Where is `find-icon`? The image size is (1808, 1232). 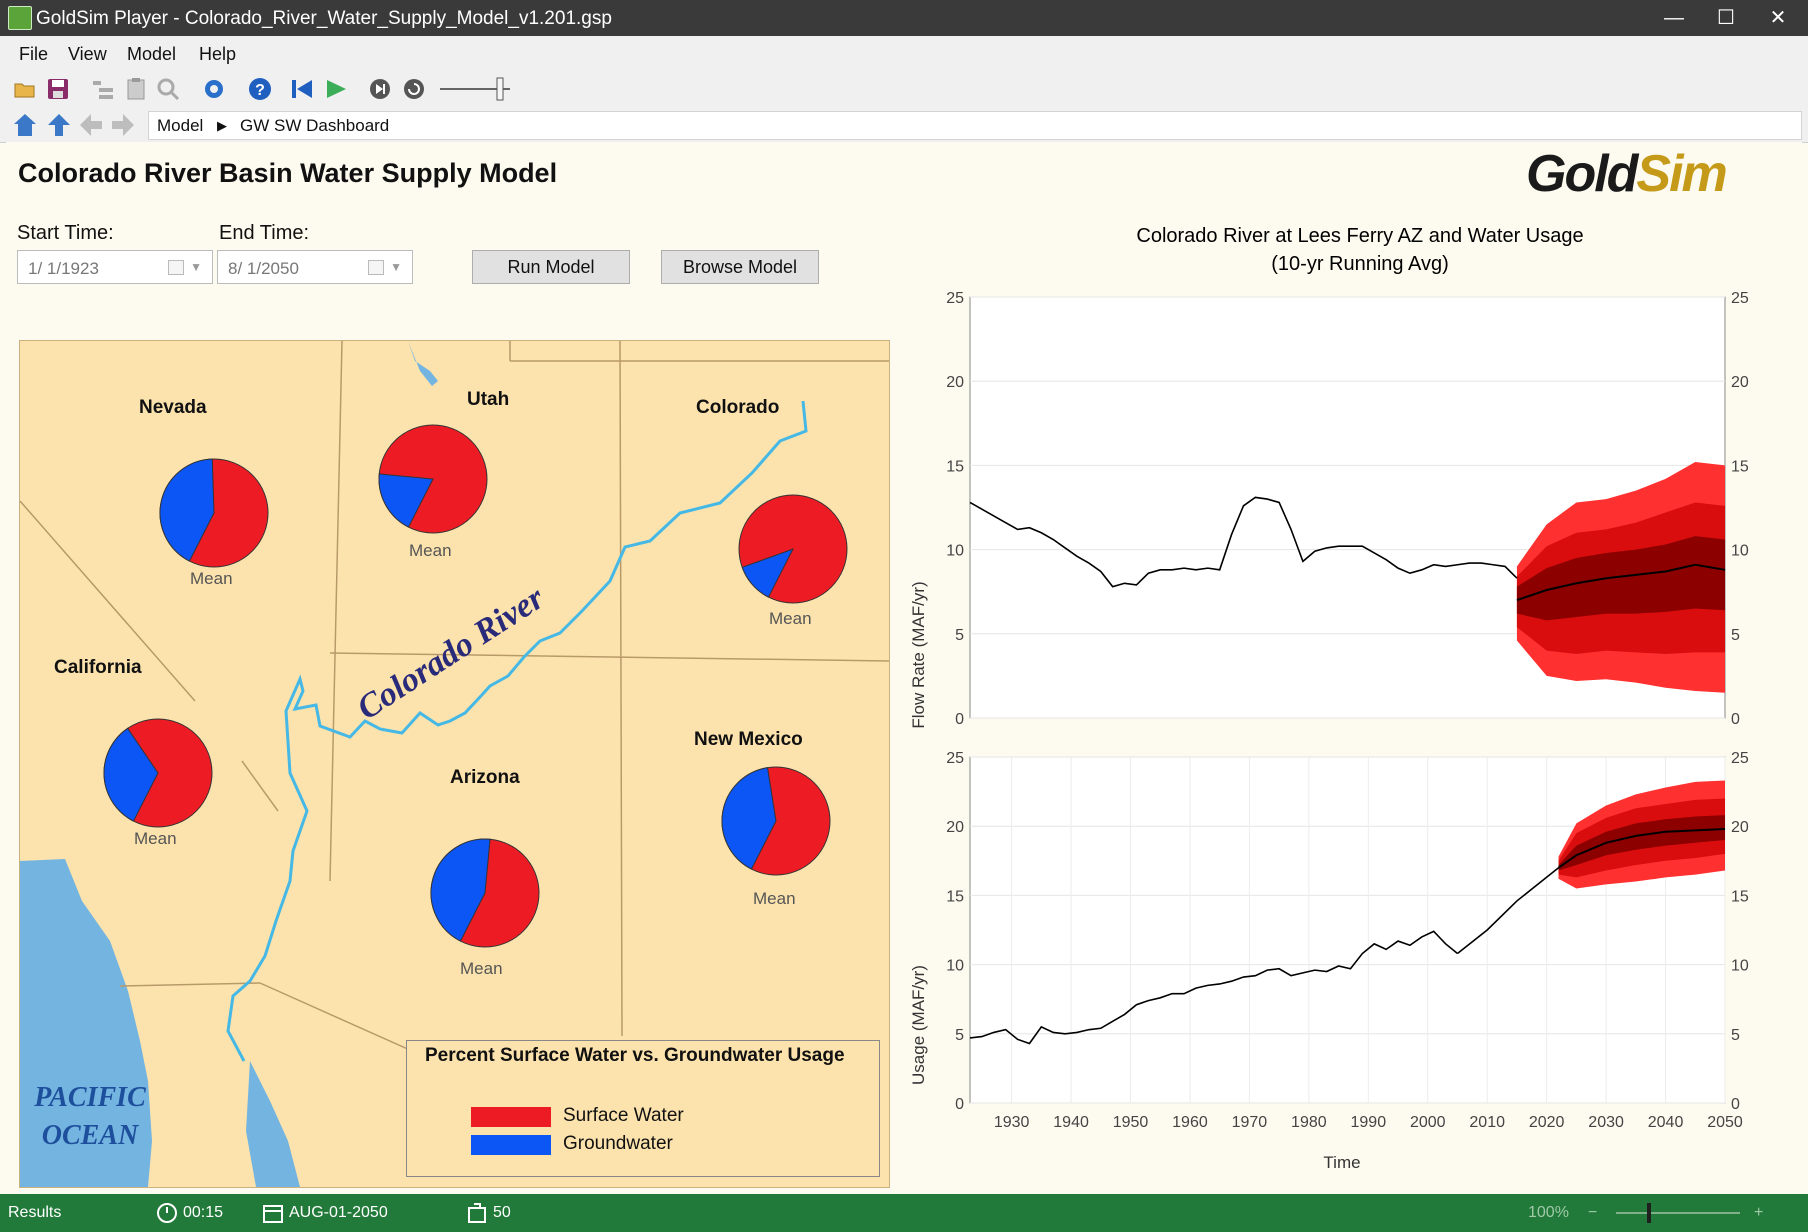 find-icon is located at coordinates (168, 89).